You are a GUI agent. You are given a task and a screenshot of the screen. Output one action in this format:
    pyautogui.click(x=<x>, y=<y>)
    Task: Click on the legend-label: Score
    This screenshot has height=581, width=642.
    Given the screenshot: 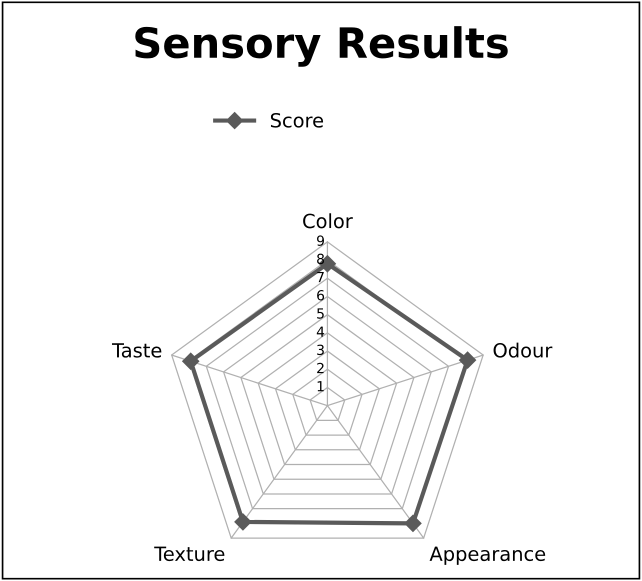 What is the action you would take?
    pyautogui.click(x=297, y=120)
    